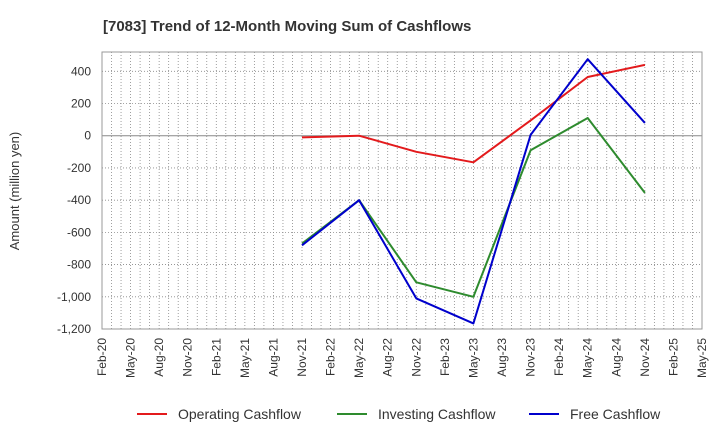 This screenshot has width=720, height=440. Describe the element at coordinates (615, 414) in the screenshot. I see `legend-label: Free Cashflow` at that location.